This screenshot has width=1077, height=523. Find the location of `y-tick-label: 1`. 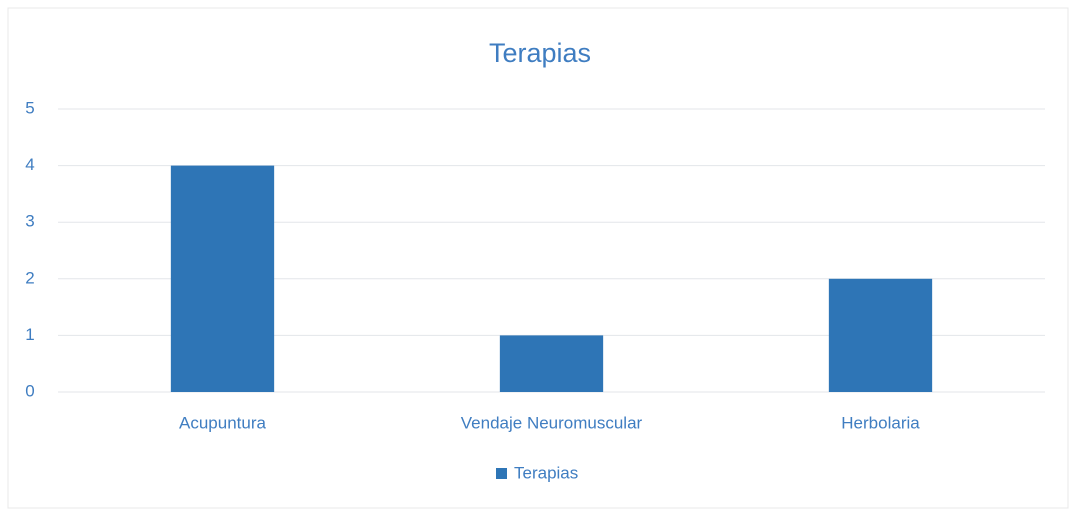

y-tick-label: 1 is located at coordinates (29, 334).